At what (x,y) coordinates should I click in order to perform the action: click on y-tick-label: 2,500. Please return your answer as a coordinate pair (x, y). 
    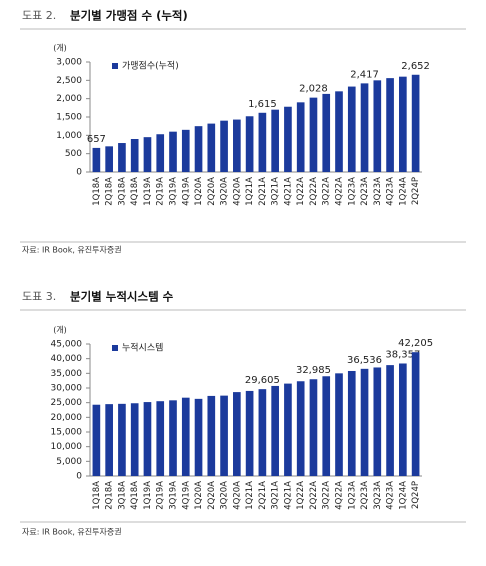
    Looking at the image, I should click on (69, 81).